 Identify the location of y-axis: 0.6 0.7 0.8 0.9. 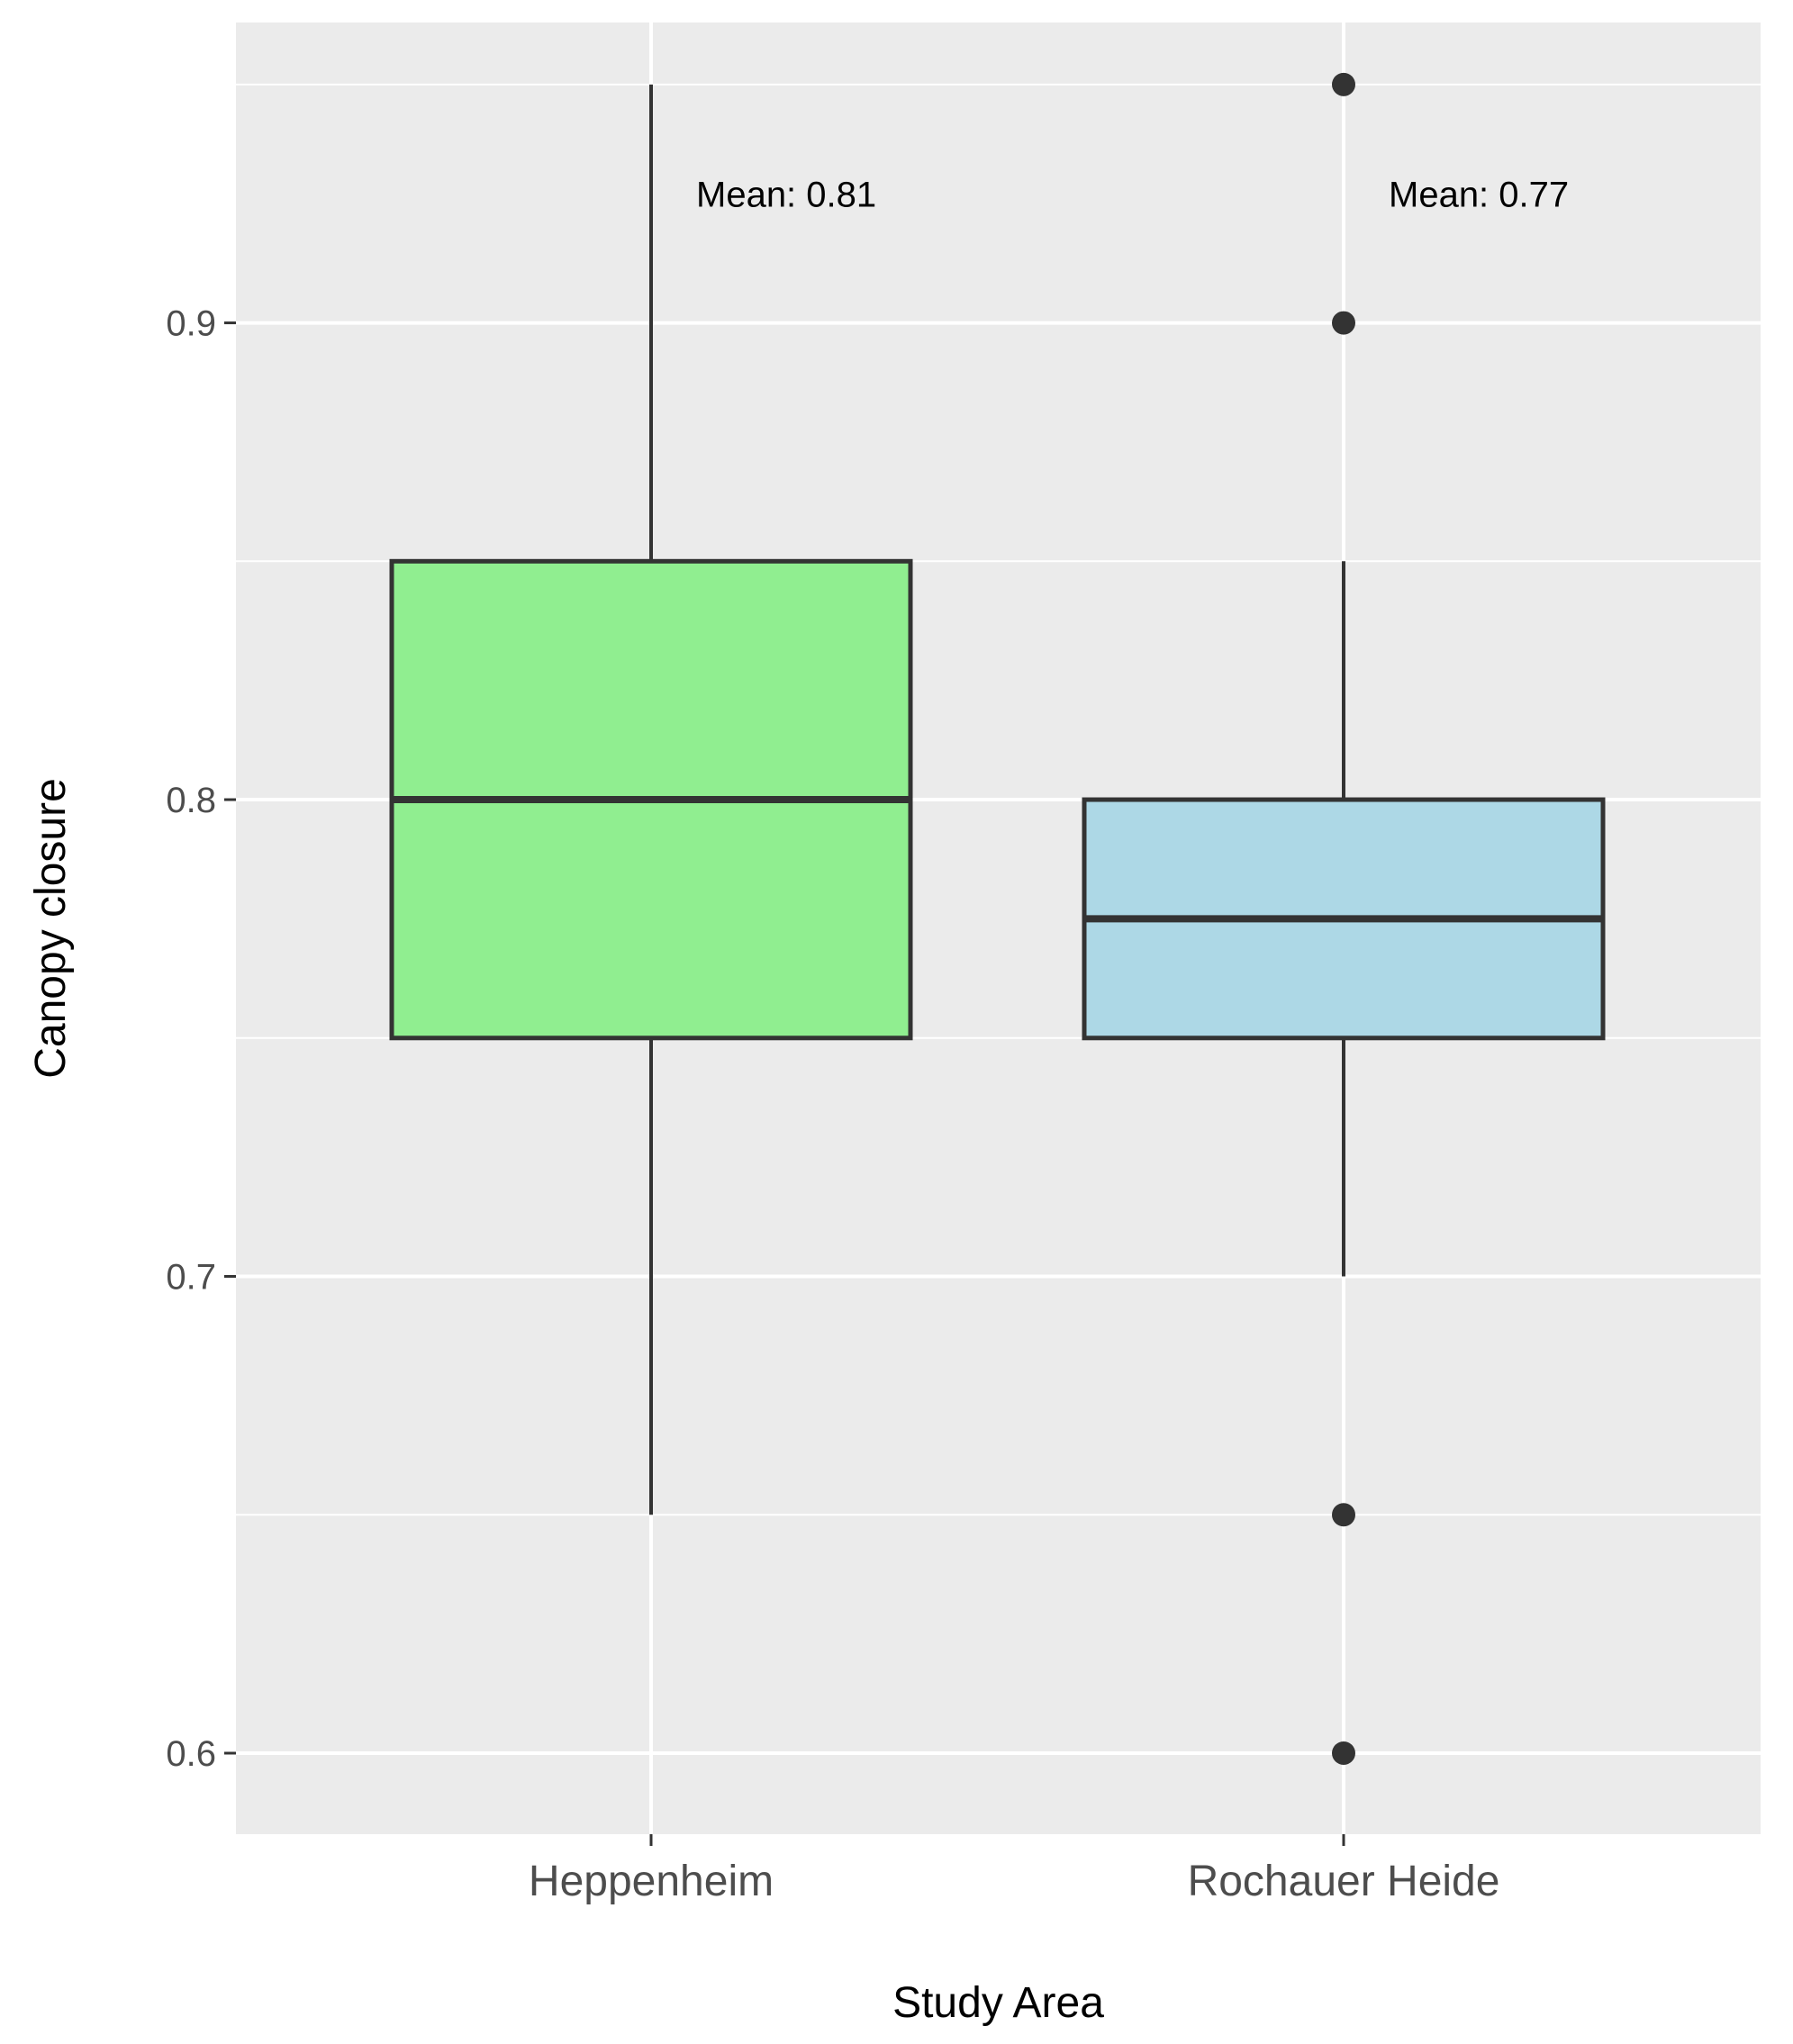
(201, 1039).